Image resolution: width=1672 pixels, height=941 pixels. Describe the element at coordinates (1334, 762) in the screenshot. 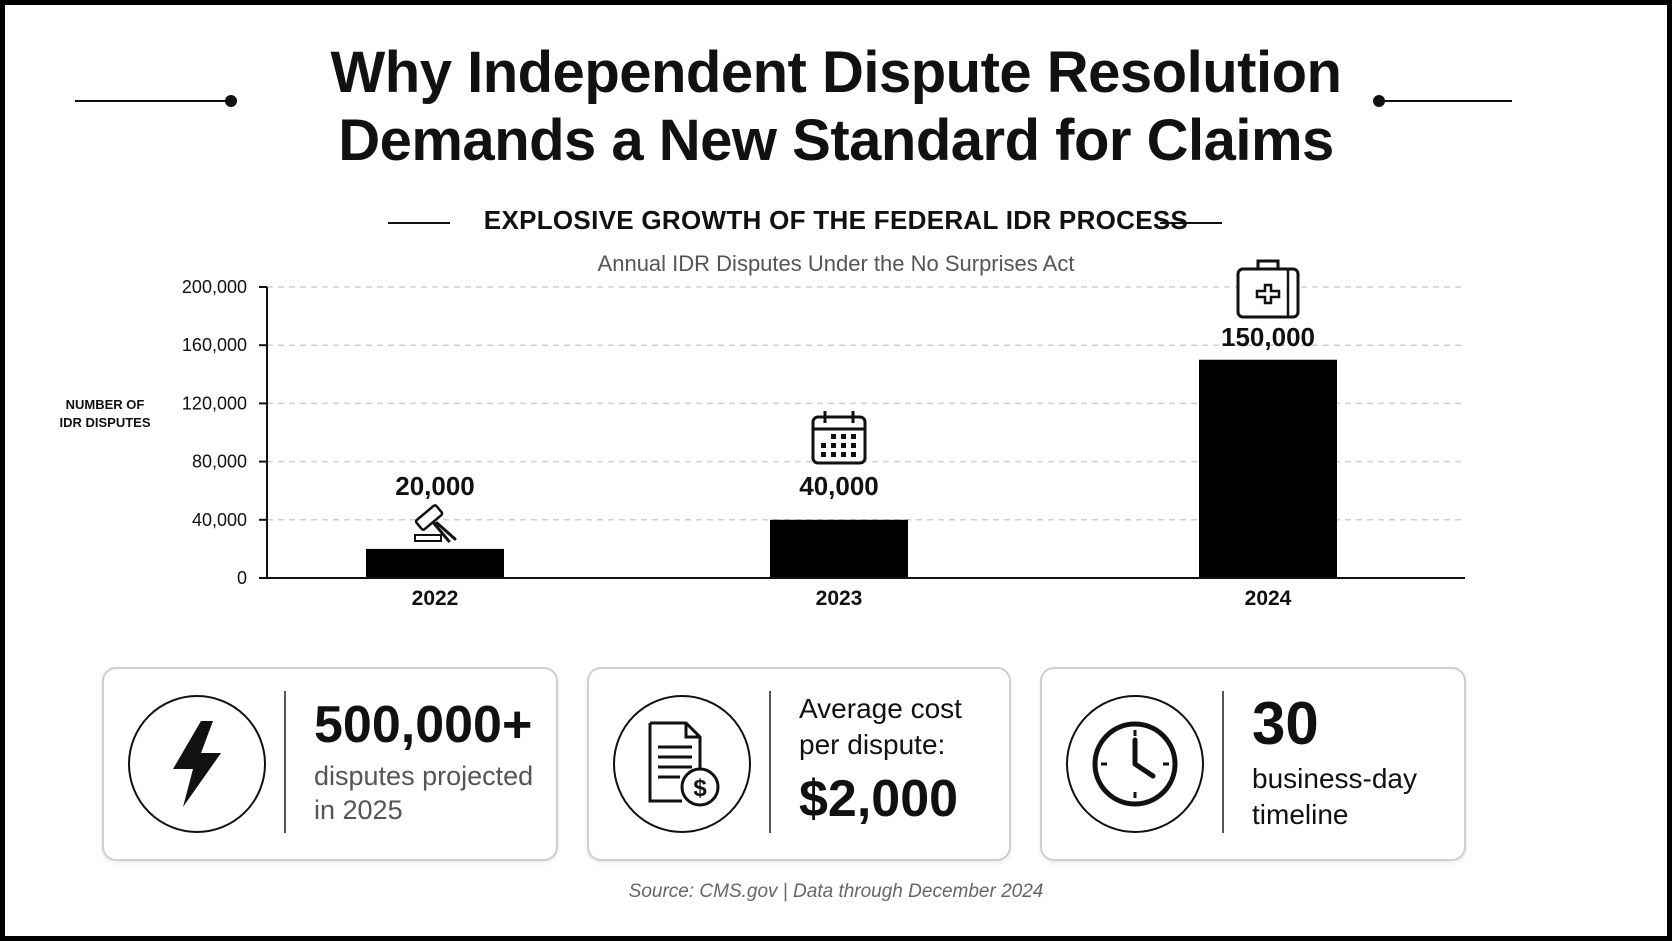

I see `stat-text: 30 business-day timeline` at that location.